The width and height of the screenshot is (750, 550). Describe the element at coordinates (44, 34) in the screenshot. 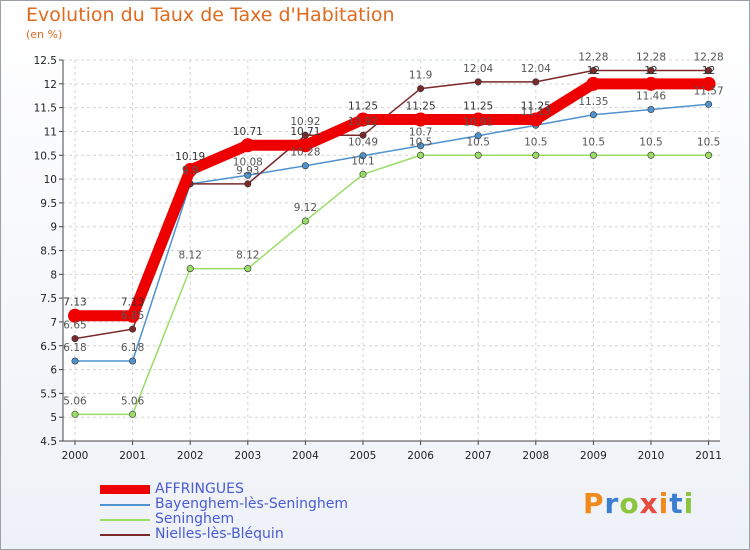

I see `chart-subtitle: (en %)` at that location.